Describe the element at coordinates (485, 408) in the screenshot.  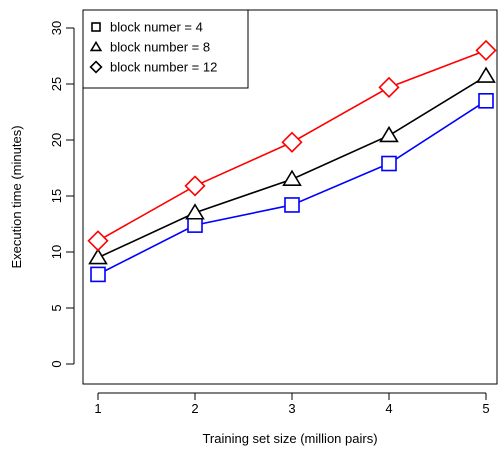
I see `x-tick-label: 5` at that location.